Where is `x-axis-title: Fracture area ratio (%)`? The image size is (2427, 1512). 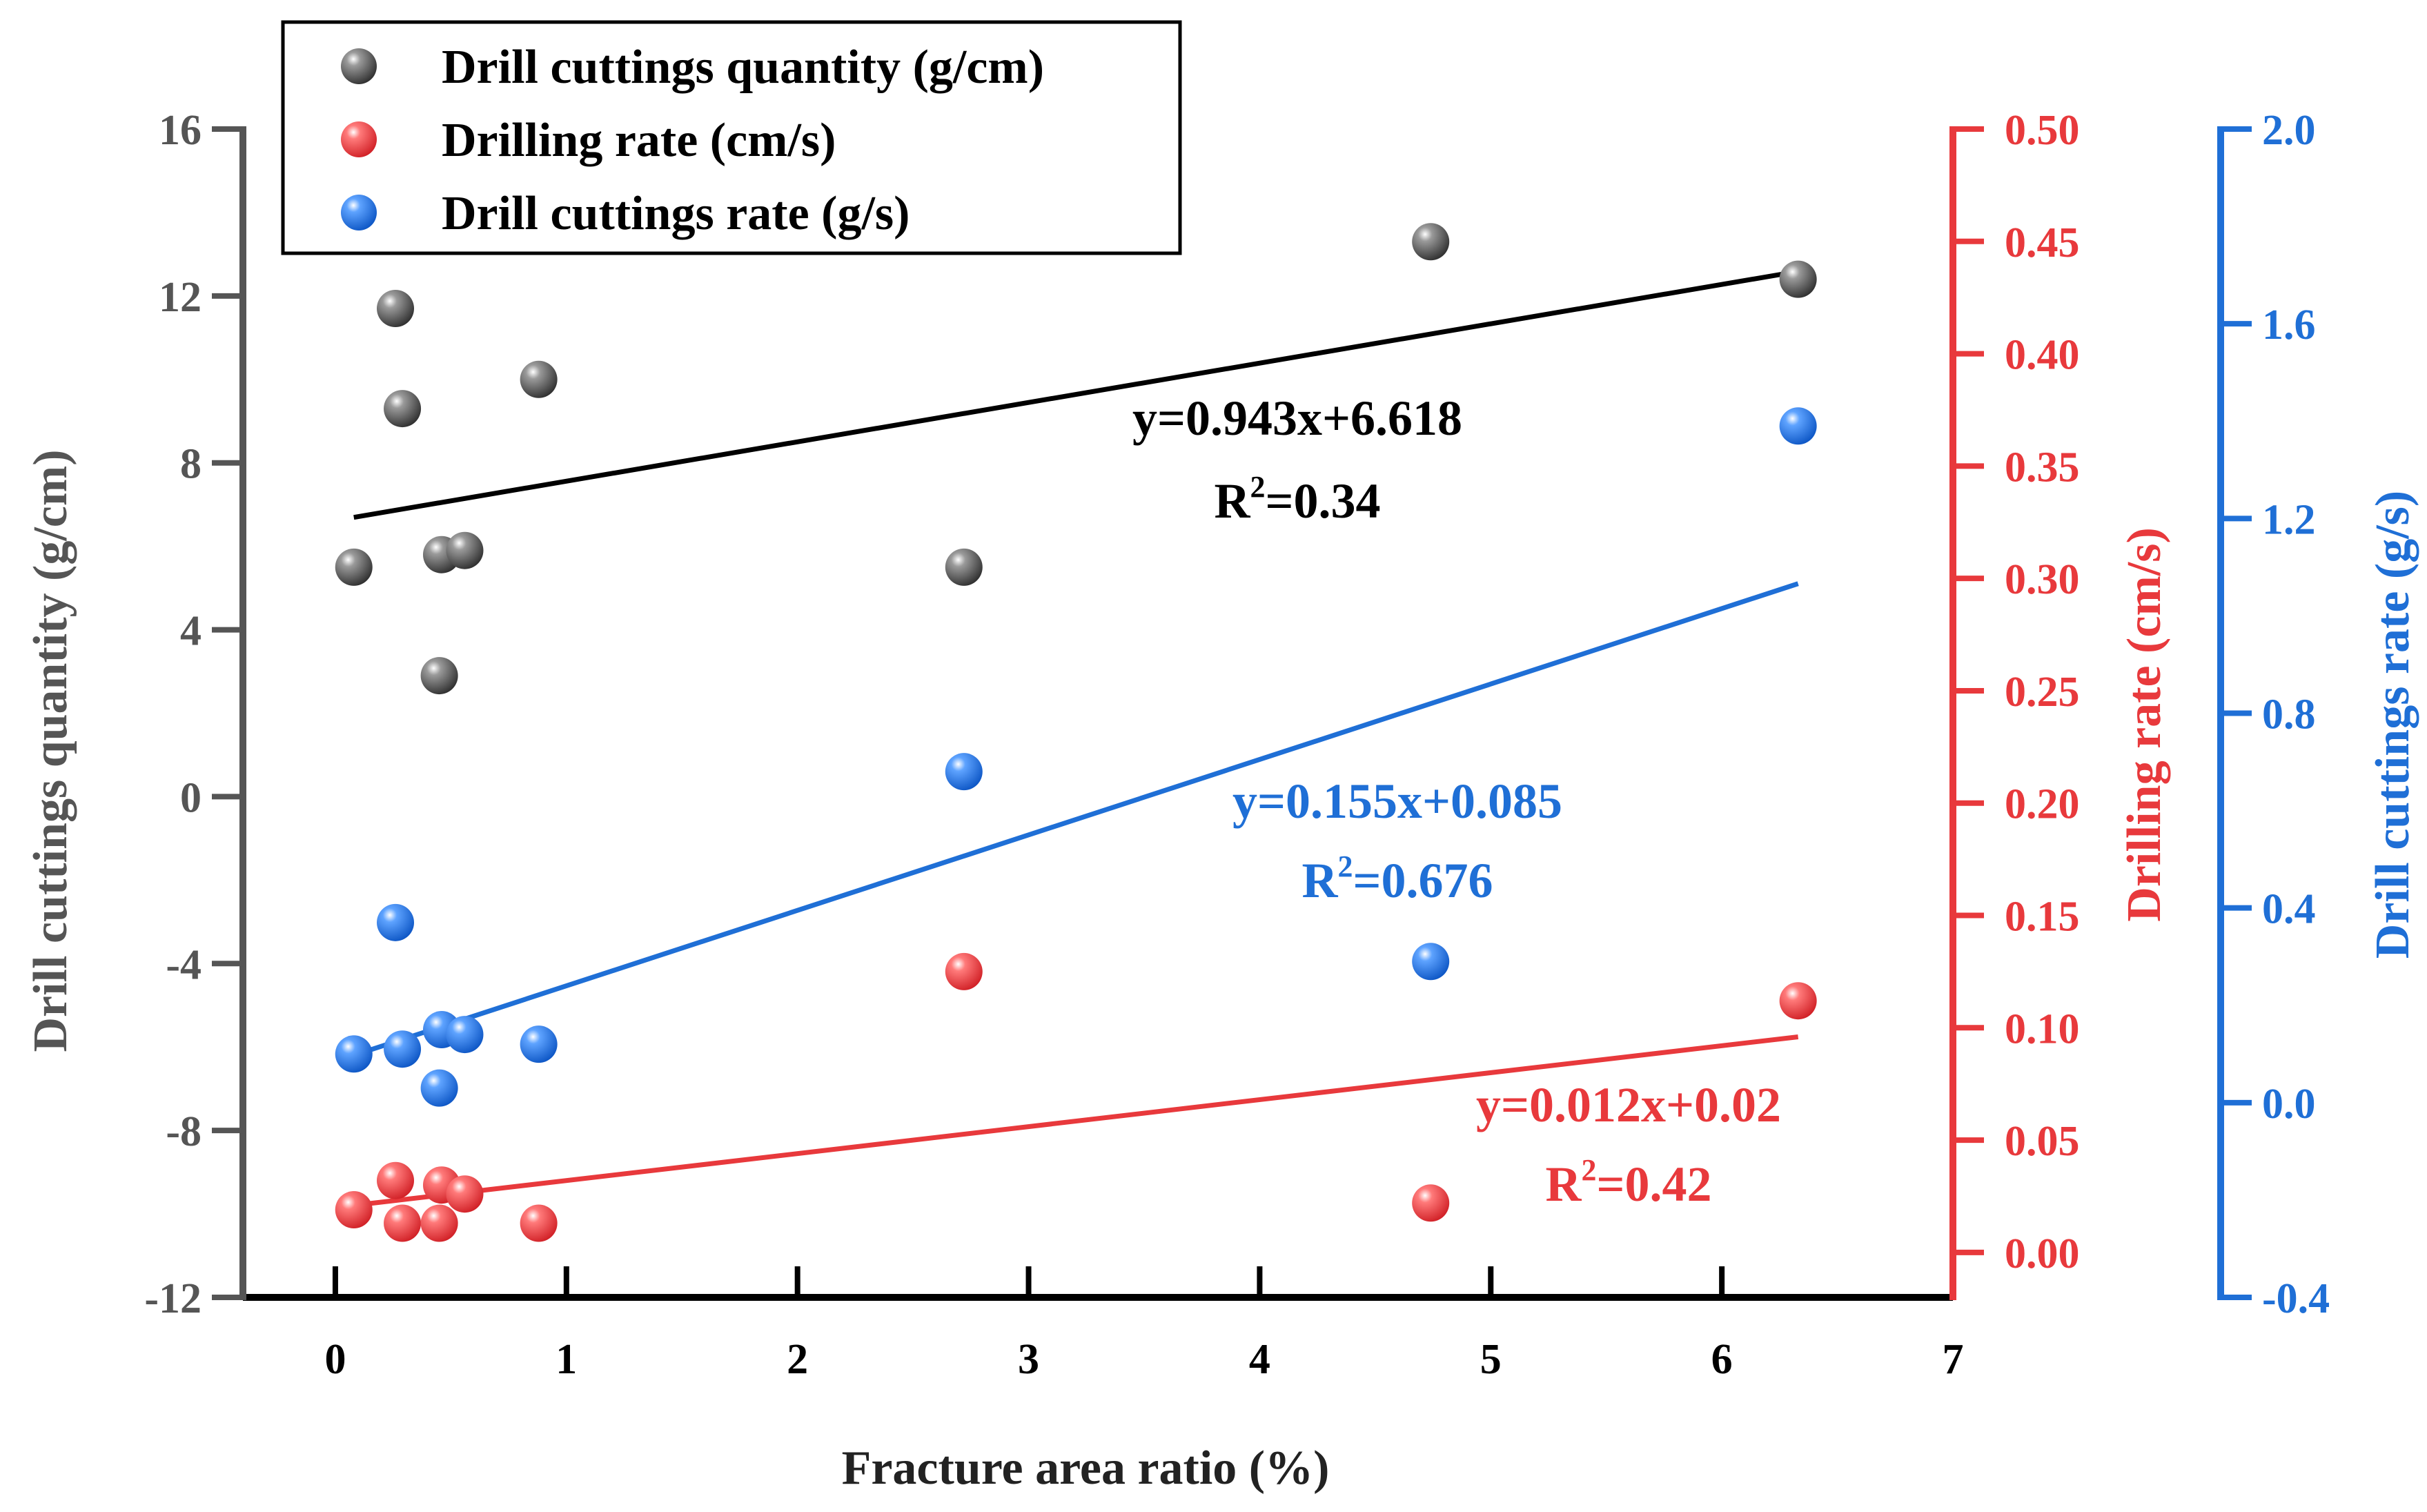
x-axis-title: Fracture area ratio (%) is located at coordinates (1086, 1468).